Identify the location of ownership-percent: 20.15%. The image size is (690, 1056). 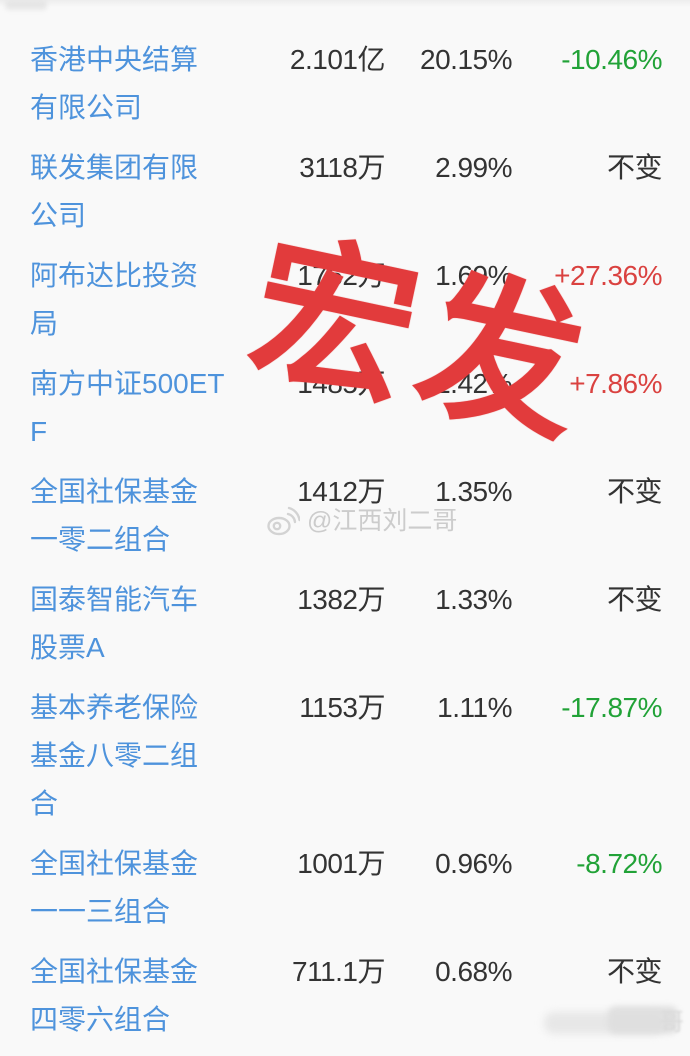
(466, 59).